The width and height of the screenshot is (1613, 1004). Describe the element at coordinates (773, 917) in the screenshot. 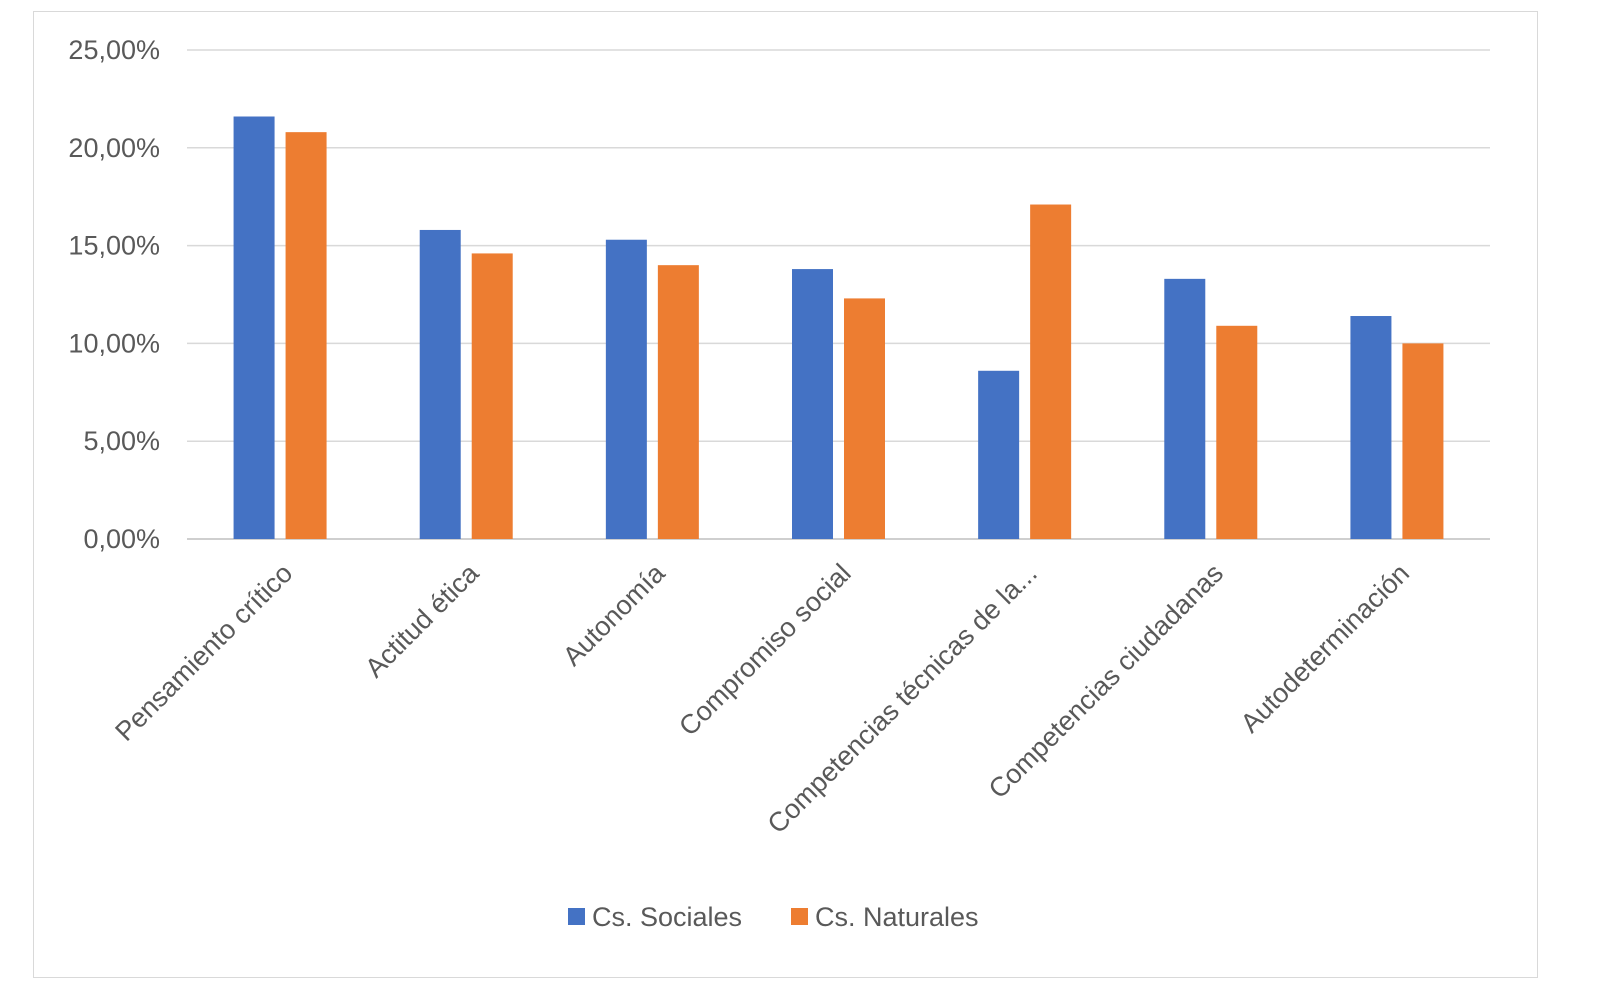

I see `legend: Cs. Sociales Cs. Naturales` at that location.